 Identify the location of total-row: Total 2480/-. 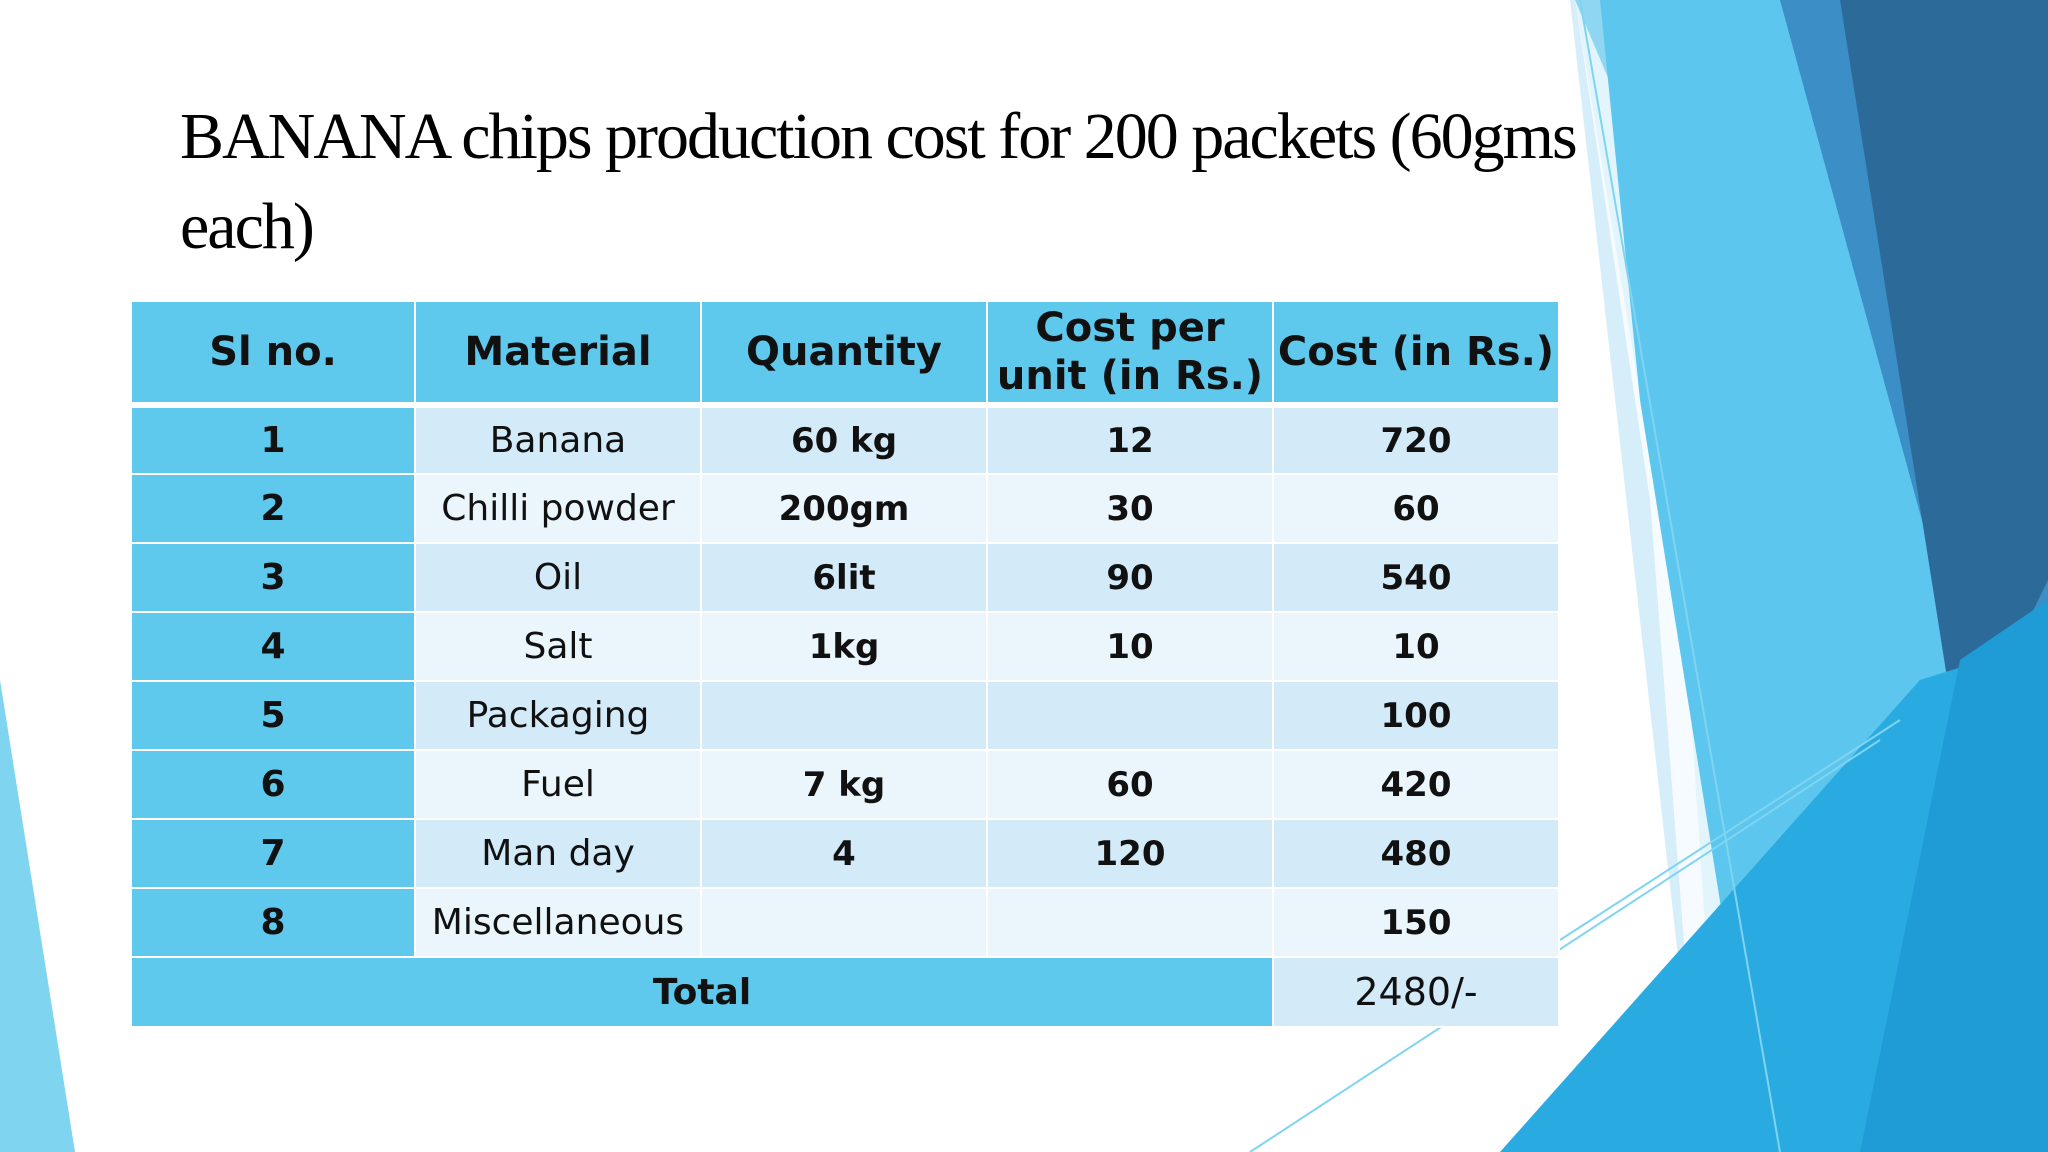
(845, 992).